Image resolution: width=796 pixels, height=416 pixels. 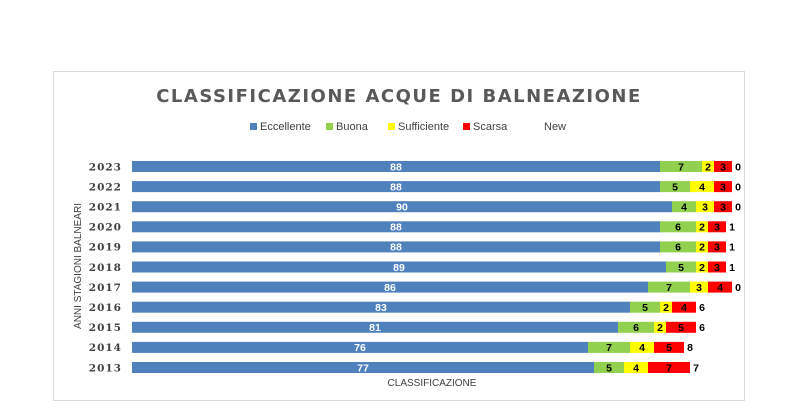 I want to click on data-label-eccellente-2014: 76, so click(x=360, y=348).